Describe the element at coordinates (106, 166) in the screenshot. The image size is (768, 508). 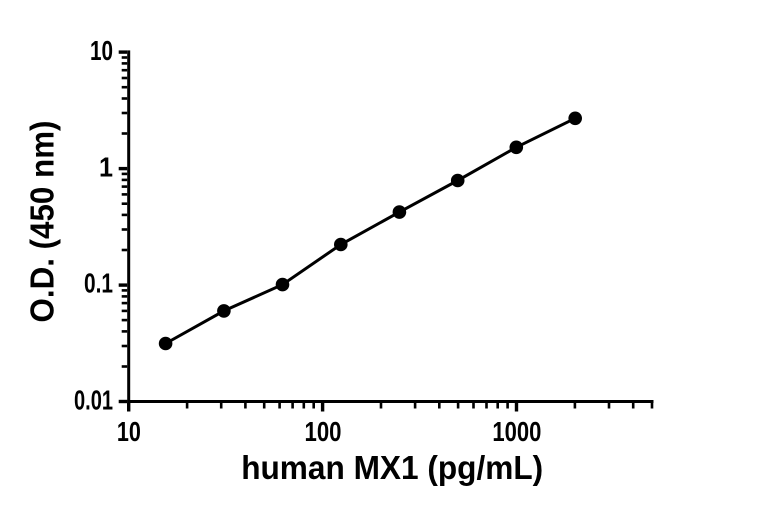
I see `svg-text: 1` at that location.